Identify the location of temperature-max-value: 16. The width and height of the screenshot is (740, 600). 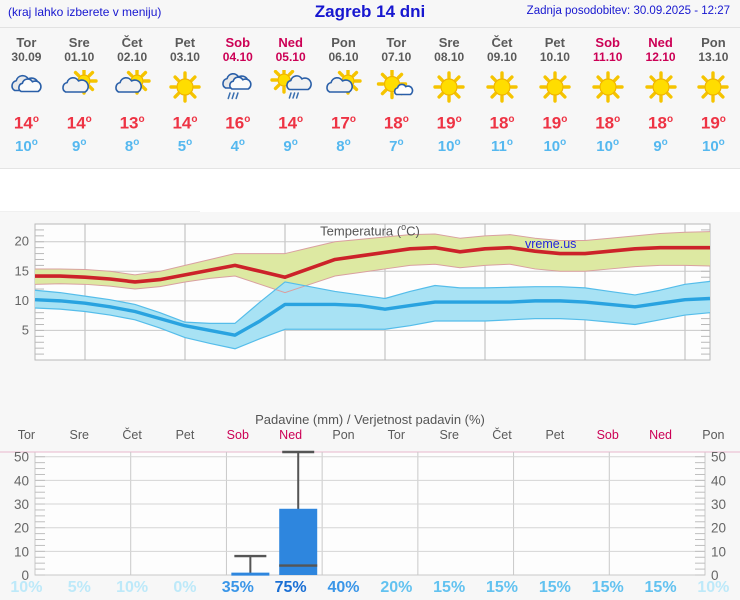
(235, 123).